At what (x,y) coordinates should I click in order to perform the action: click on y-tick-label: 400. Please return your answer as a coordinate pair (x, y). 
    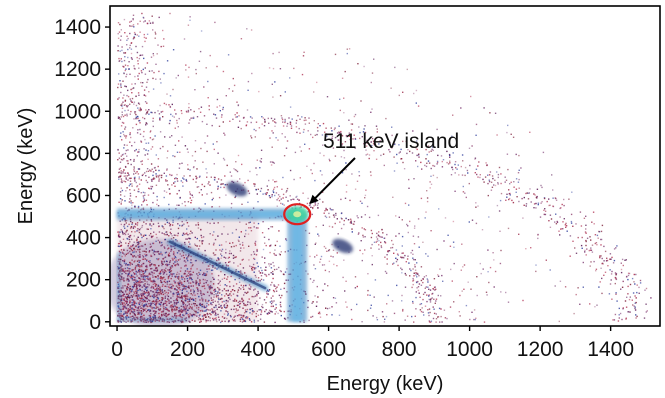
    Looking at the image, I should click on (83, 238).